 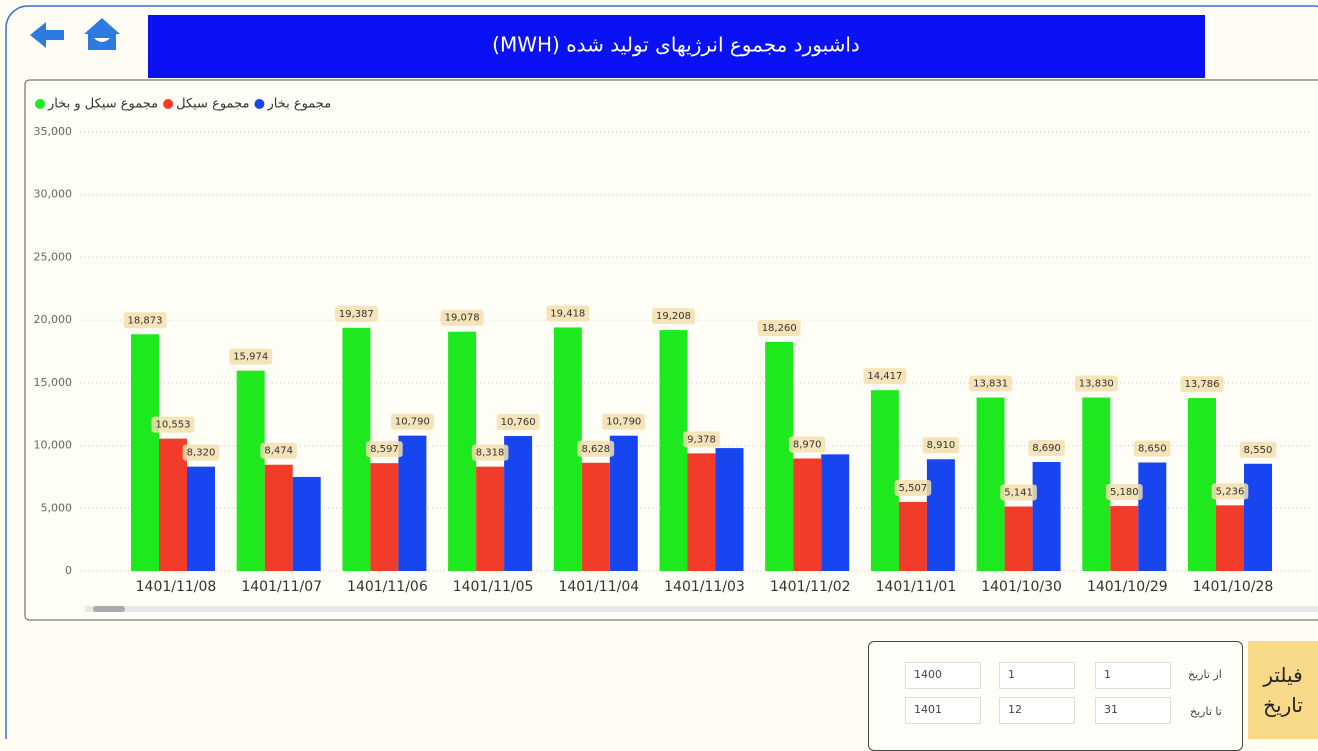 I want to click on y-tick-label: 30,000, so click(x=53, y=194).